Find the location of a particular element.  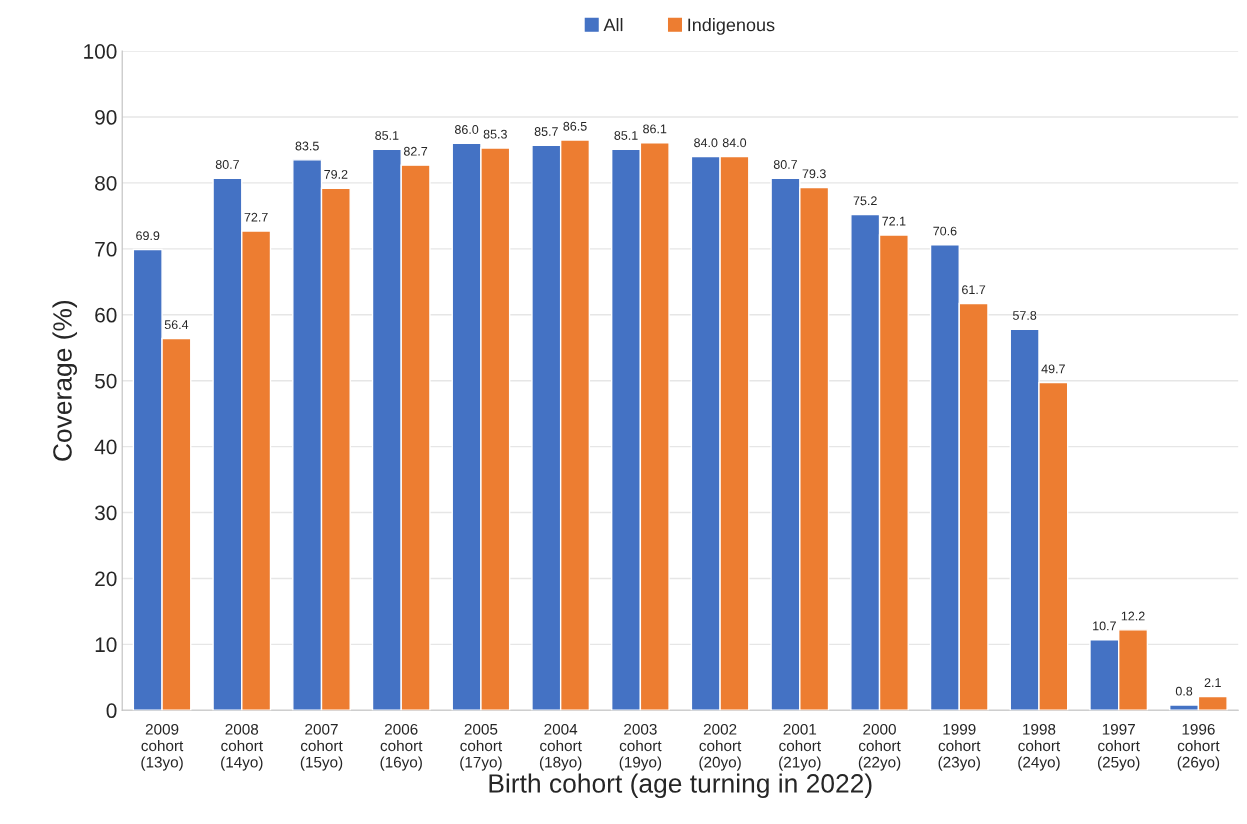

x-tick-label: 2002 cohort (20yo) is located at coordinates (720, 747).